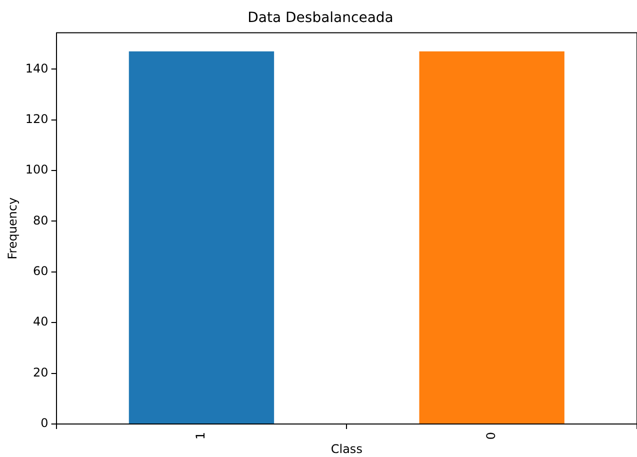 This screenshot has height=457, width=637. I want to click on x-tick-label: 1, so click(201, 436).